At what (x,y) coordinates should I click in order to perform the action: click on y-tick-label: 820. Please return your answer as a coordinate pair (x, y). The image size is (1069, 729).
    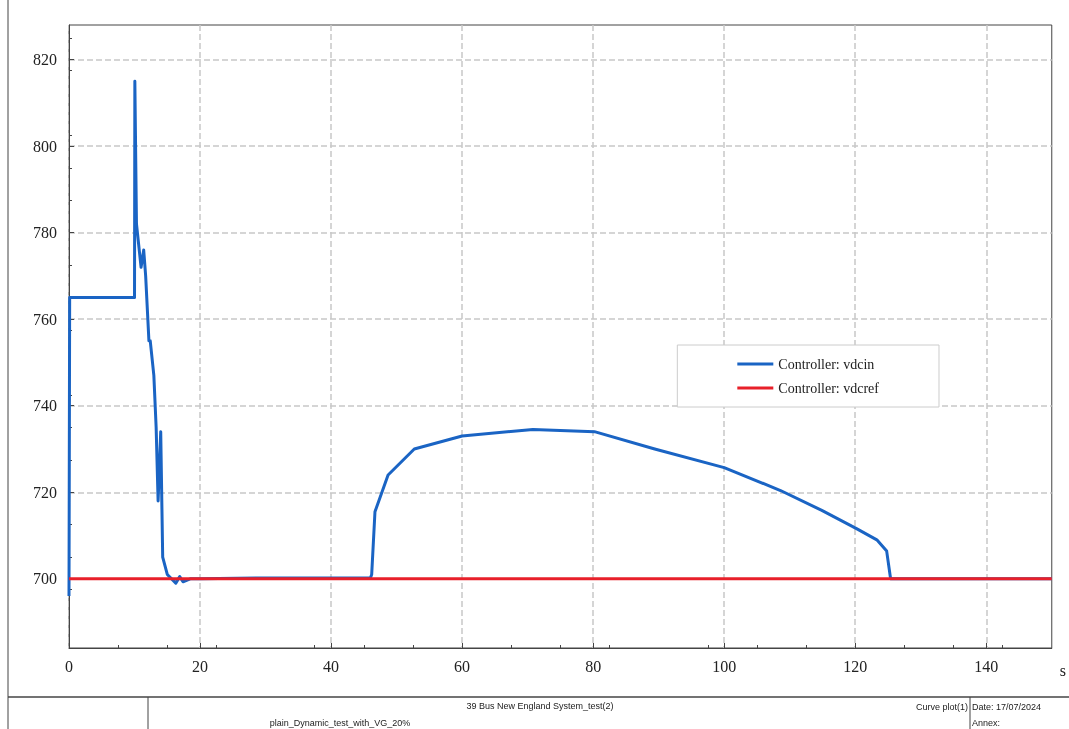
    Looking at the image, I should click on (45, 60).